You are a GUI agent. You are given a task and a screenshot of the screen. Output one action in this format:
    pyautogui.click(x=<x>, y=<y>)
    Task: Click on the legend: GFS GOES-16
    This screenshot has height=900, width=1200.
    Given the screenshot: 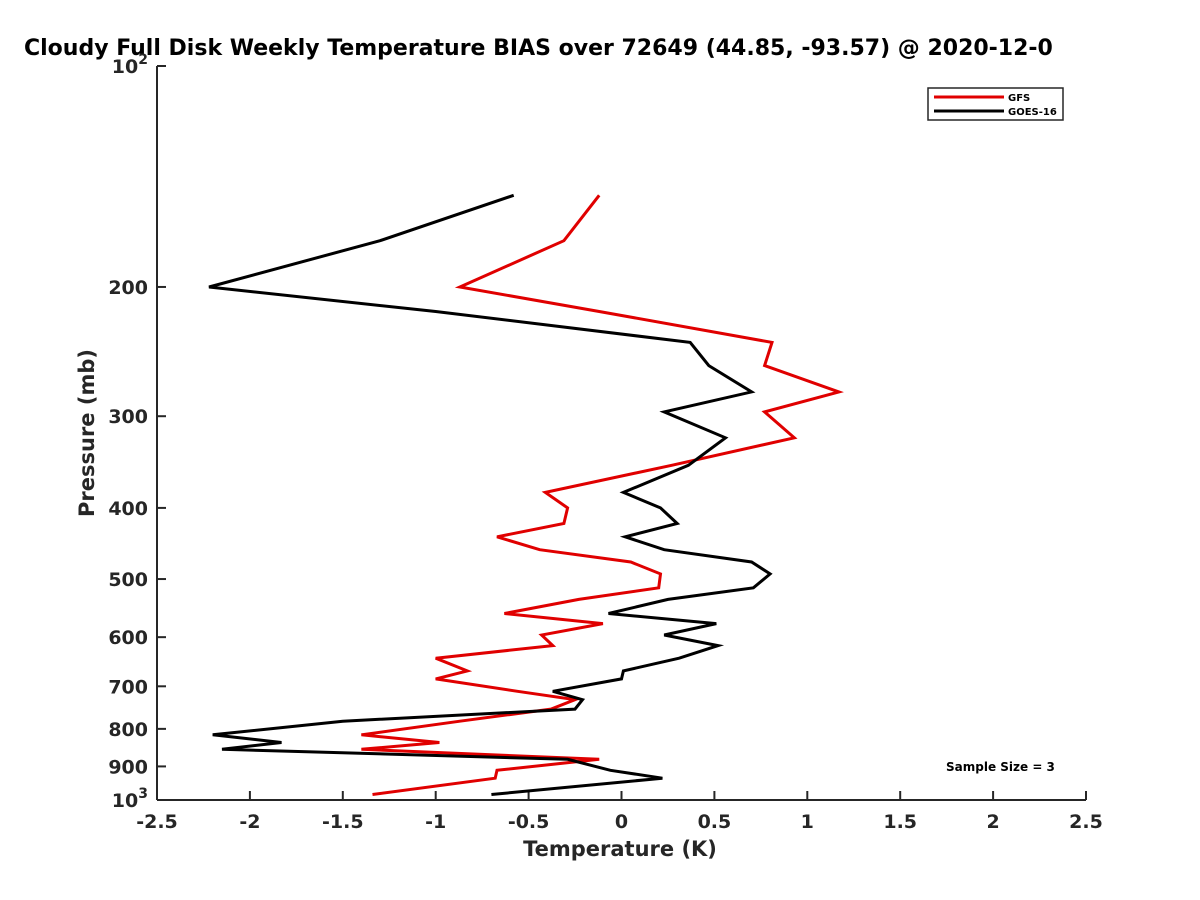 What is the action you would take?
    pyautogui.click(x=995, y=104)
    